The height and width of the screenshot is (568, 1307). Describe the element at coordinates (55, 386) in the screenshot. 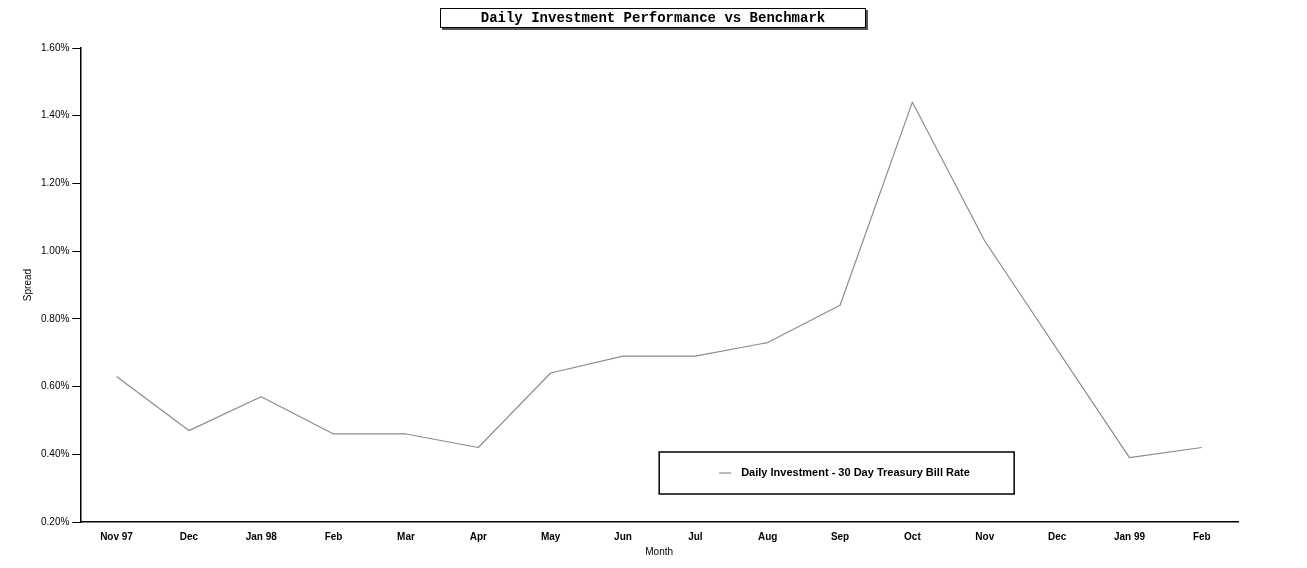

I see `y-tick-label: 0.60%` at that location.